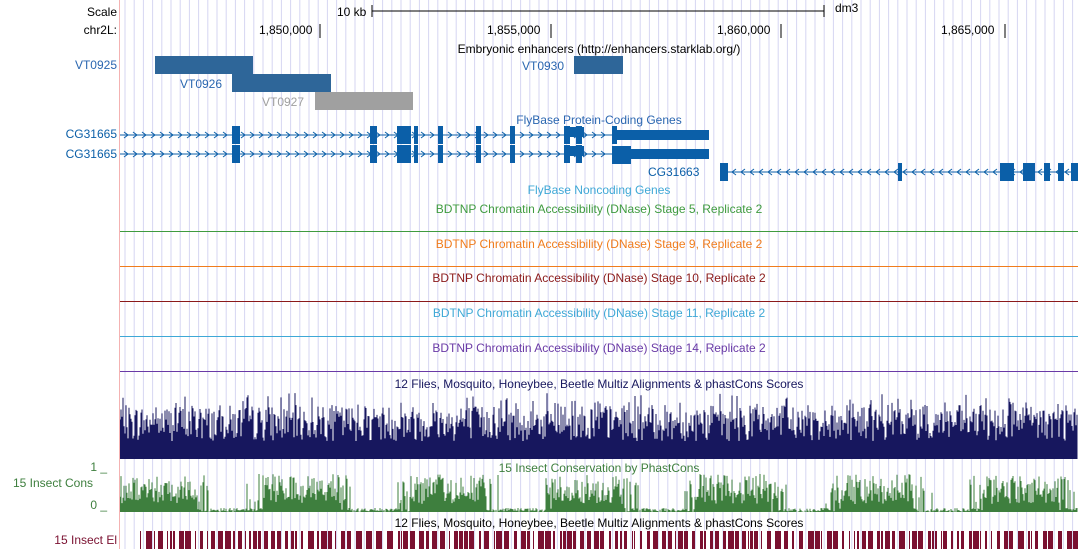  What do you see at coordinates (599, 494) in the screenshot?
I see `phastcons-plot` at bounding box center [599, 494].